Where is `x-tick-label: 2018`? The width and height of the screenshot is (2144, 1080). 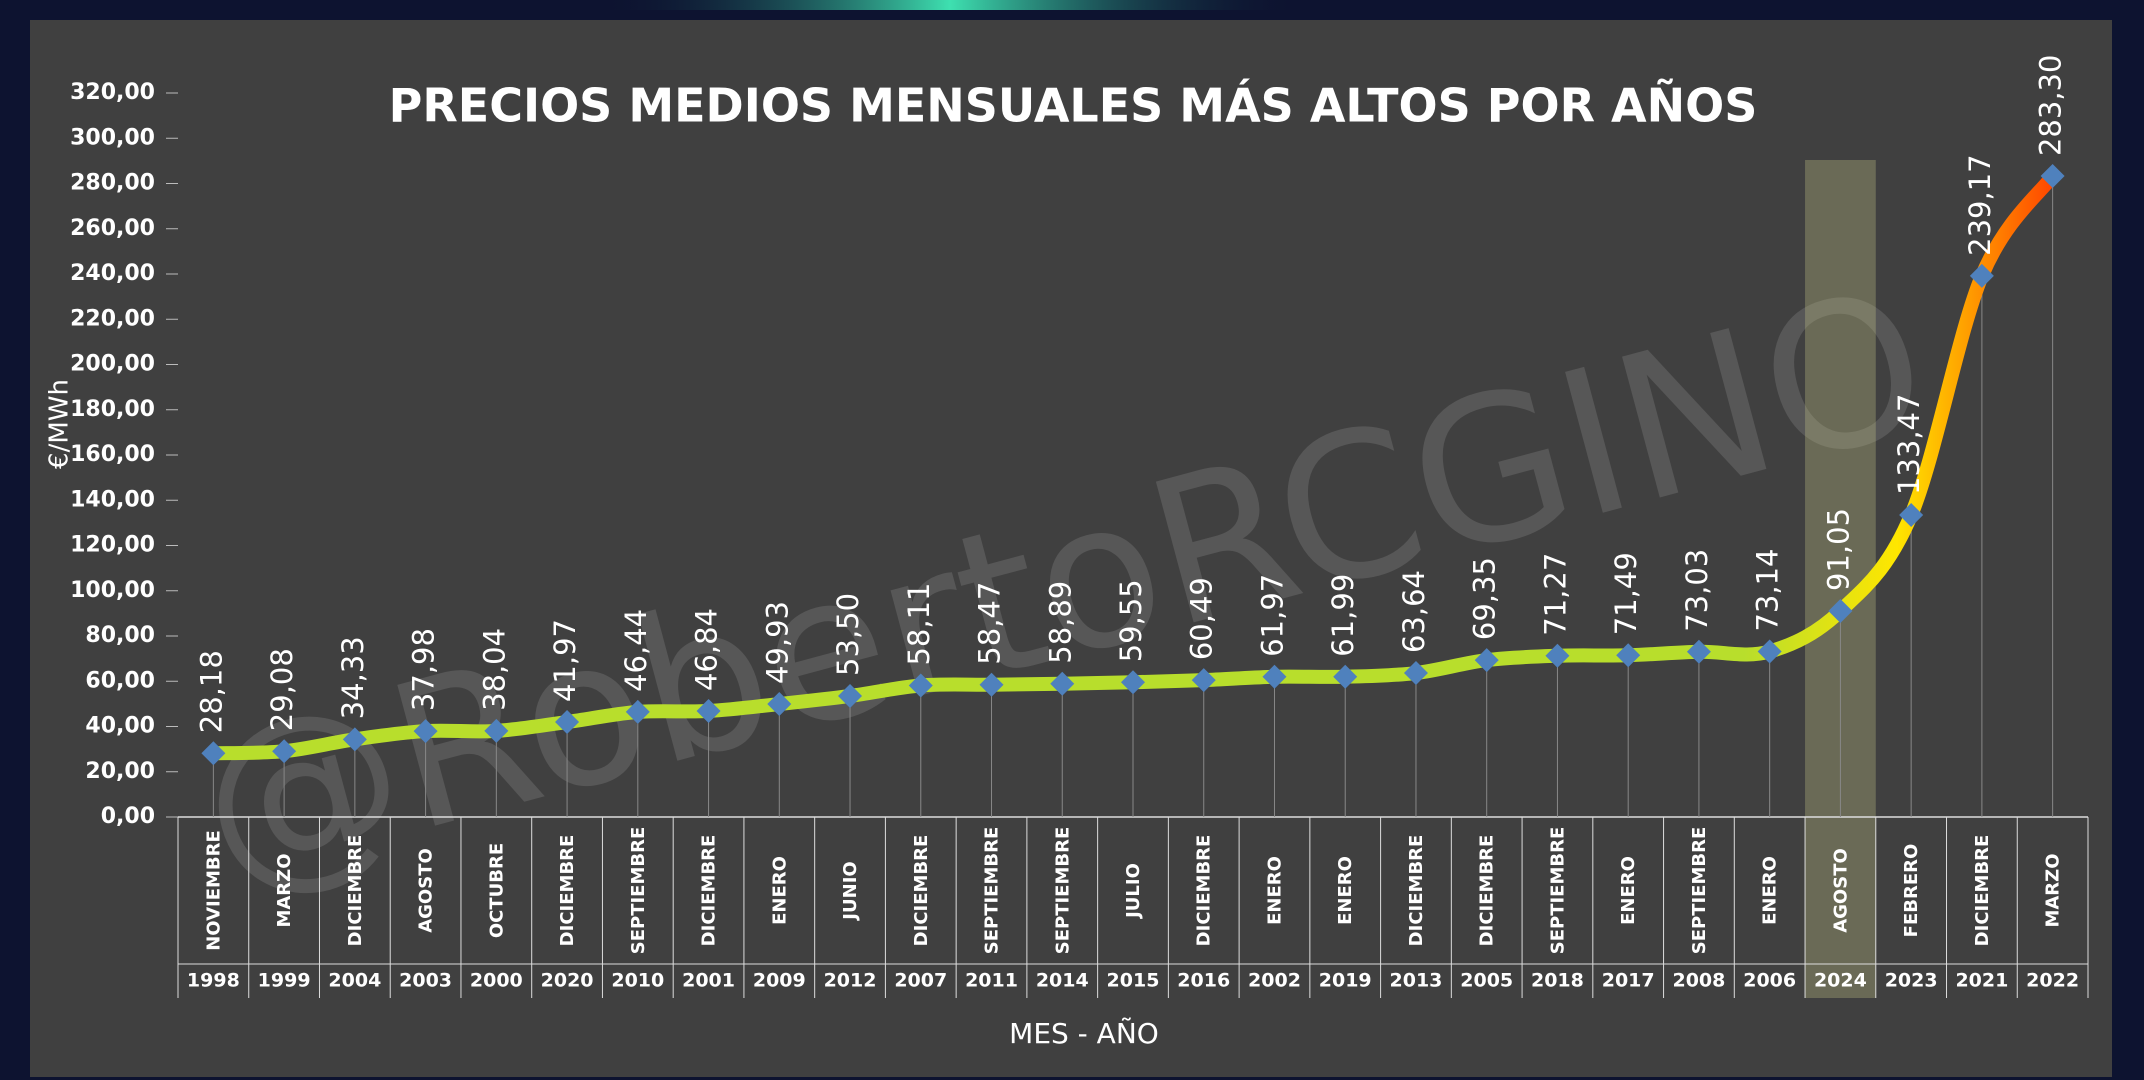 x-tick-label: 2018 is located at coordinates (1557, 981).